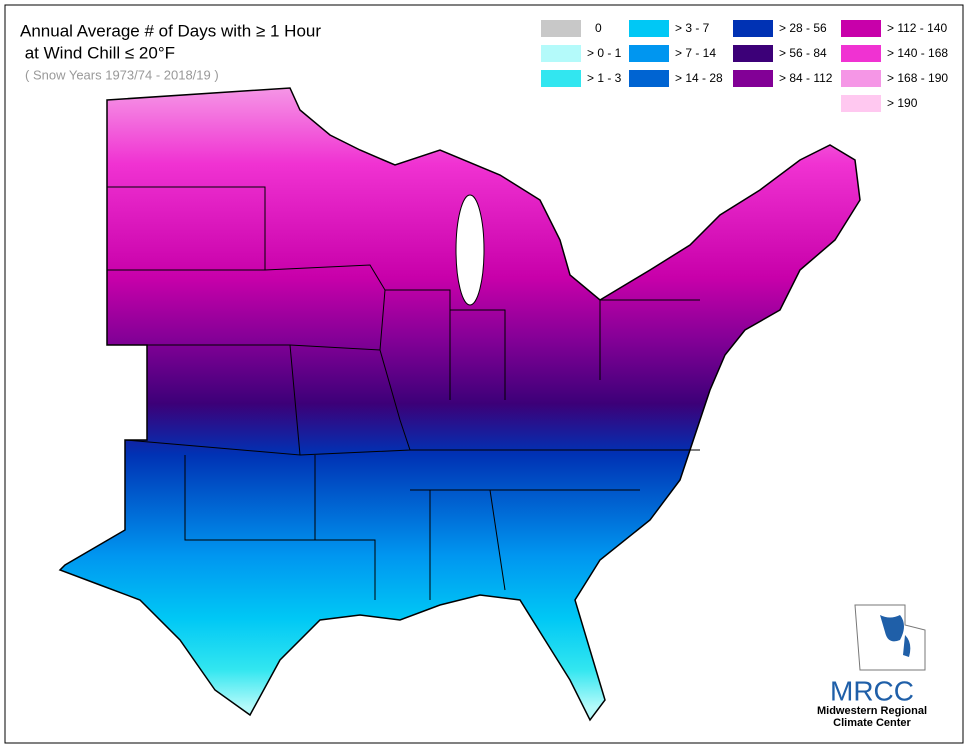 The width and height of the screenshot is (970, 750). Describe the element at coordinates (872, 723) in the screenshot. I see `logo-text: Climate Center` at that location.